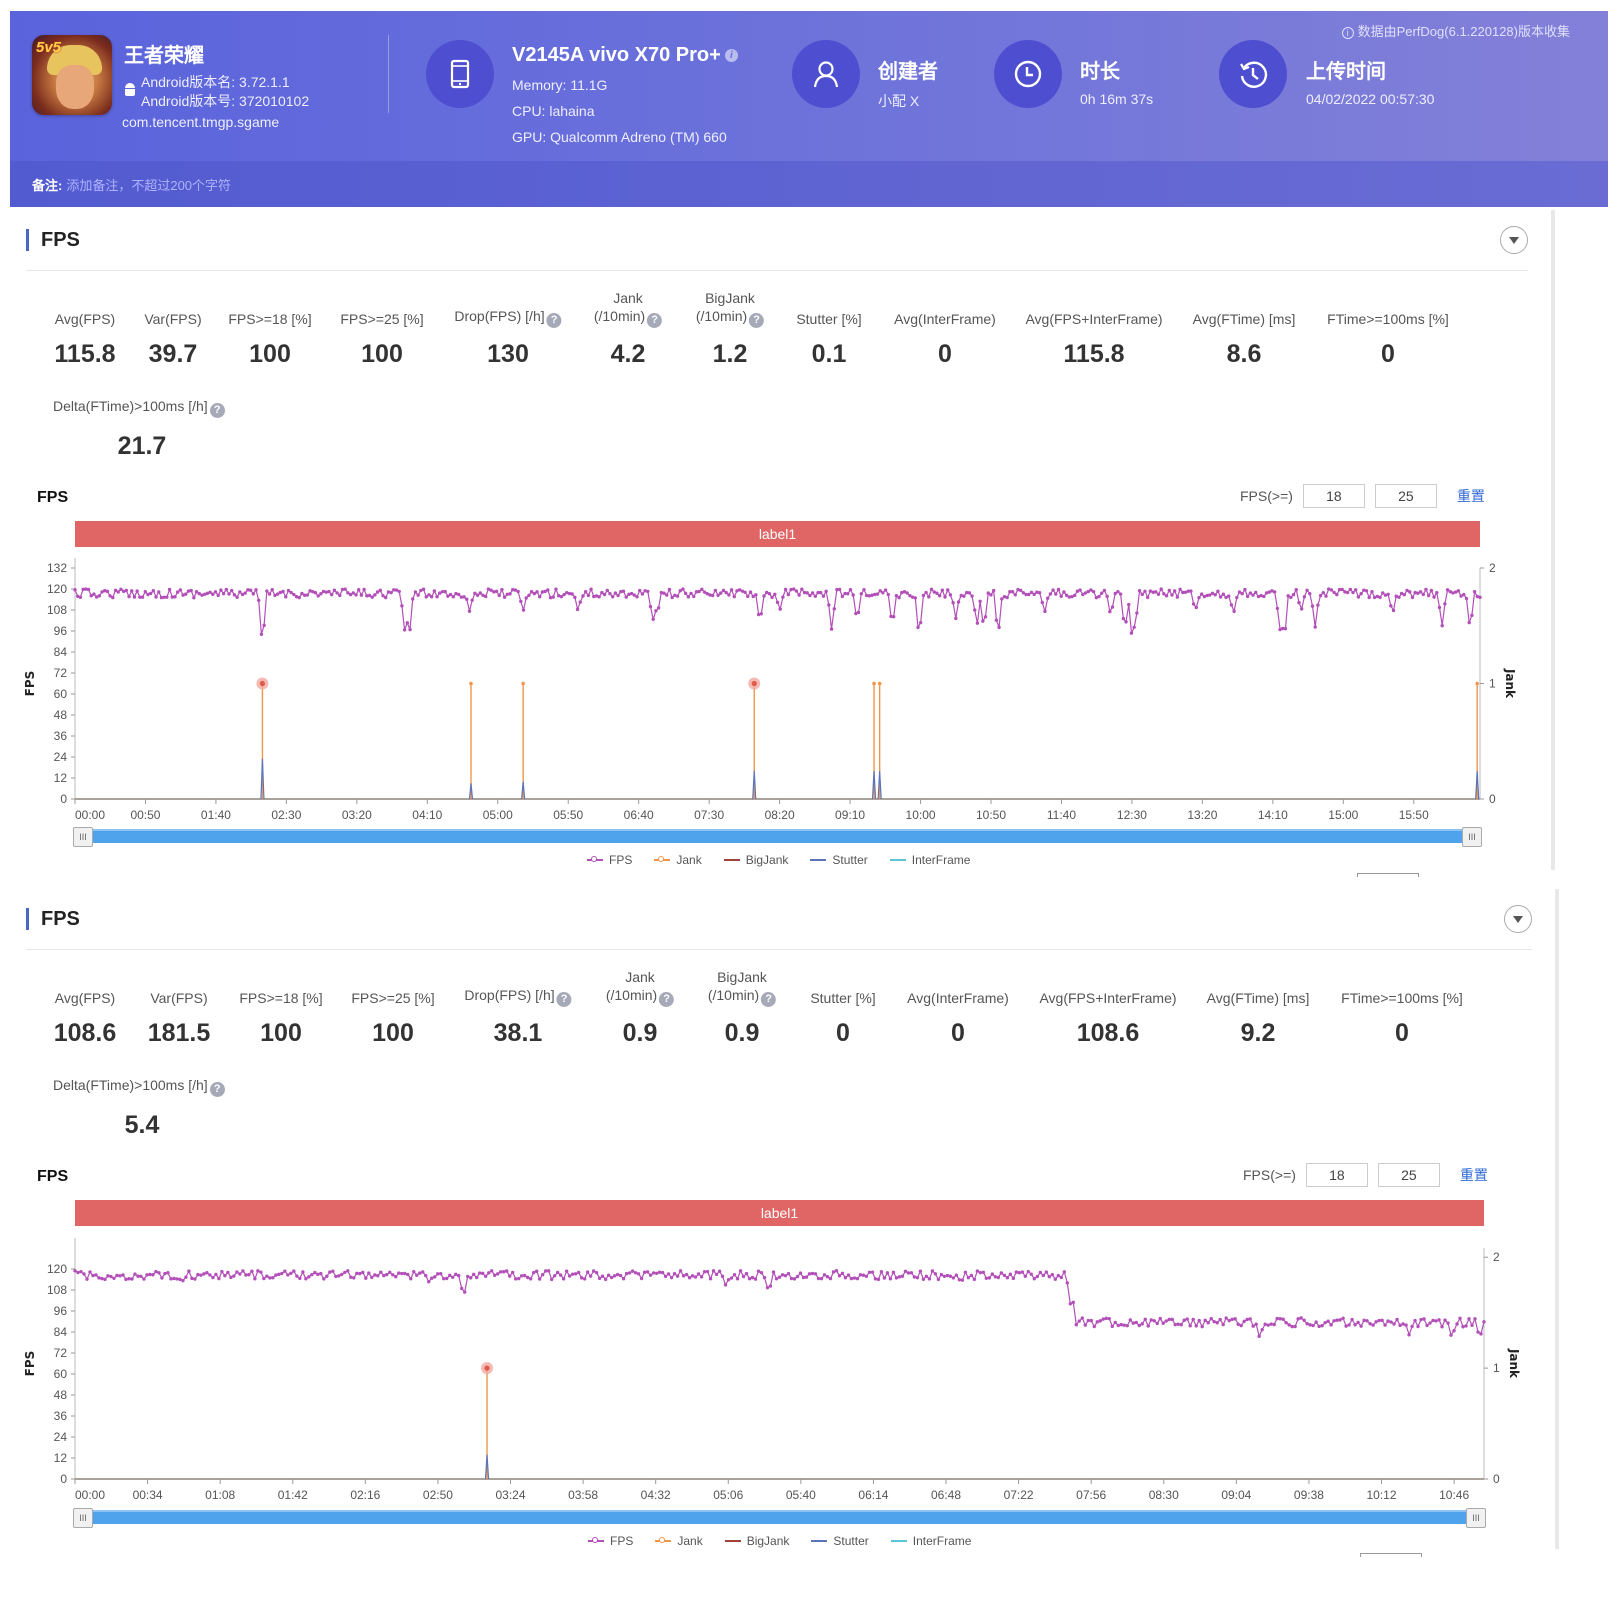  What do you see at coordinates (1514, 1363) in the screenshot?
I see `y2-axis-title: Jank` at bounding box center [1514, 1363].